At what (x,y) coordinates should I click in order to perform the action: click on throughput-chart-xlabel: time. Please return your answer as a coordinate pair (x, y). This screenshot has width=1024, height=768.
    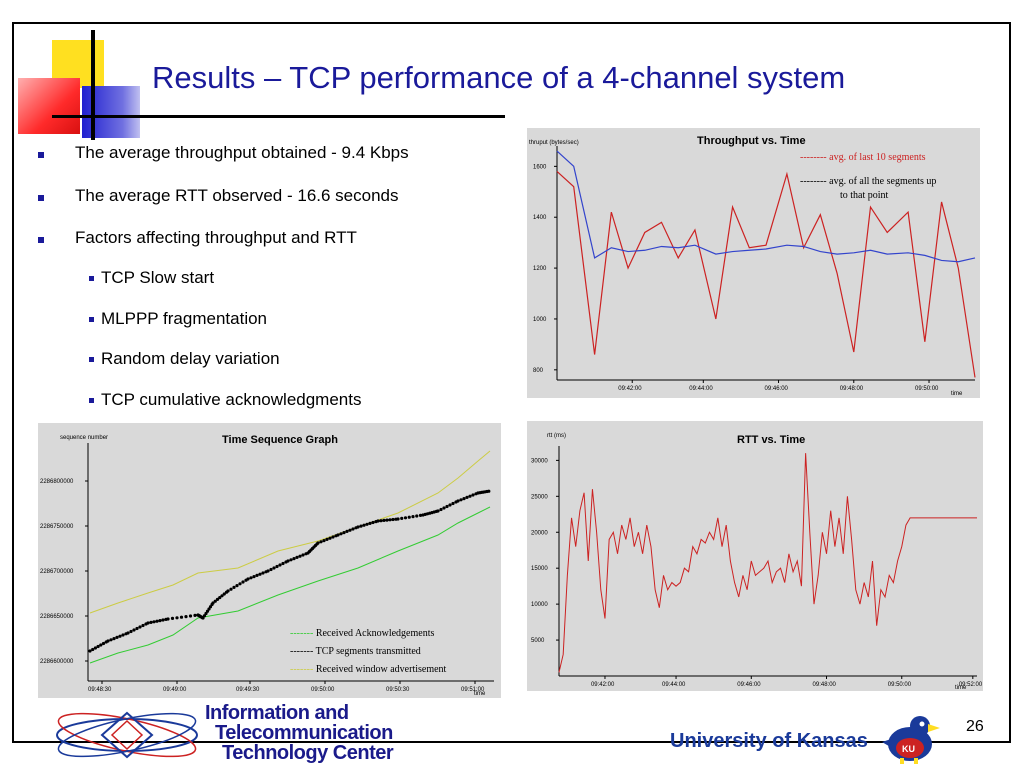
    Looking at the image, I should click on (957, 394).